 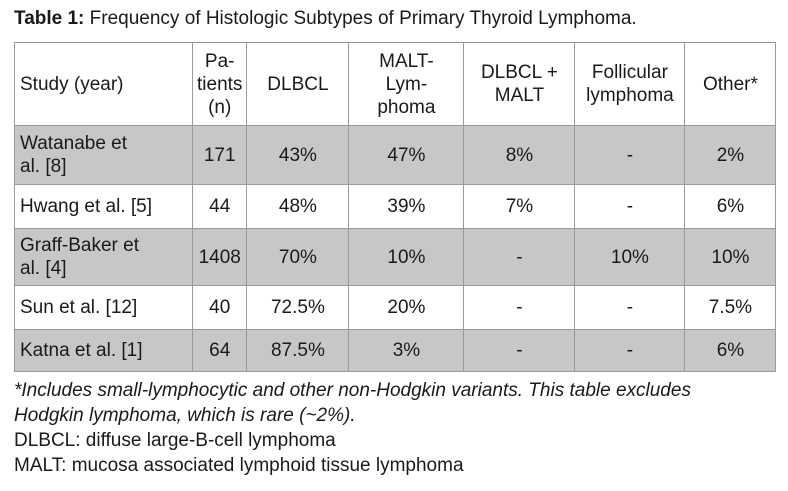 What do you see at coordinates (298, 307) in the screenshot?
I see `dlbcl-cell: 72.5%` at bounding box center [298, 307].